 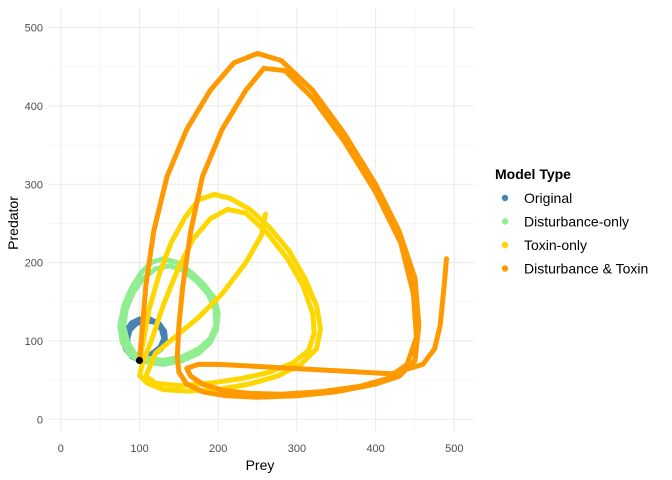 What do you see at coordinates (169, 311) in the screenshot?
I see `series-disturbance-only-line` at bounding box center [169, 311].